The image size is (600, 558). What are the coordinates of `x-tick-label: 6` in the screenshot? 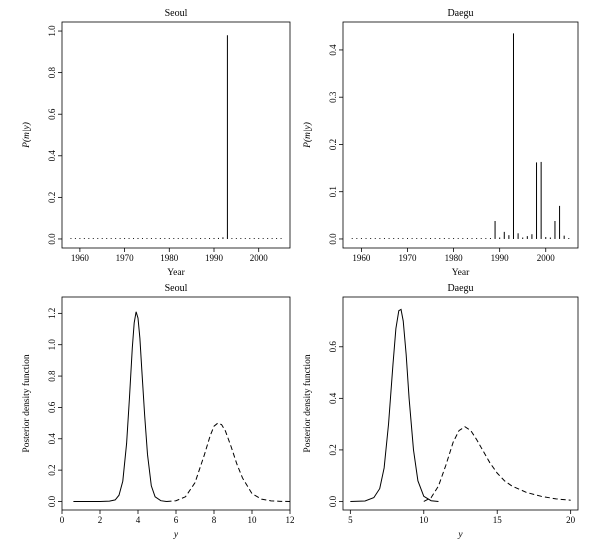 It's located at (176, 520).